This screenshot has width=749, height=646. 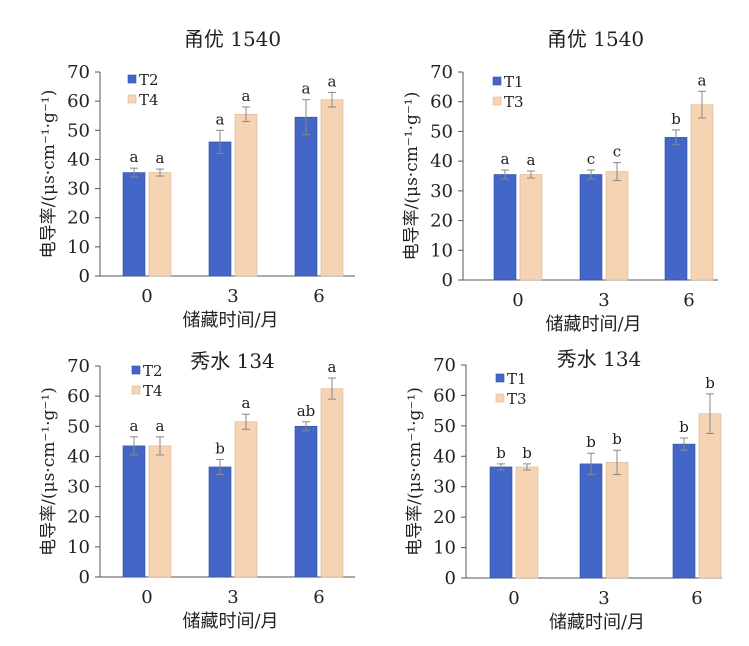 I want to click on legend-label-t2: T2, so click(x=153, y=371).